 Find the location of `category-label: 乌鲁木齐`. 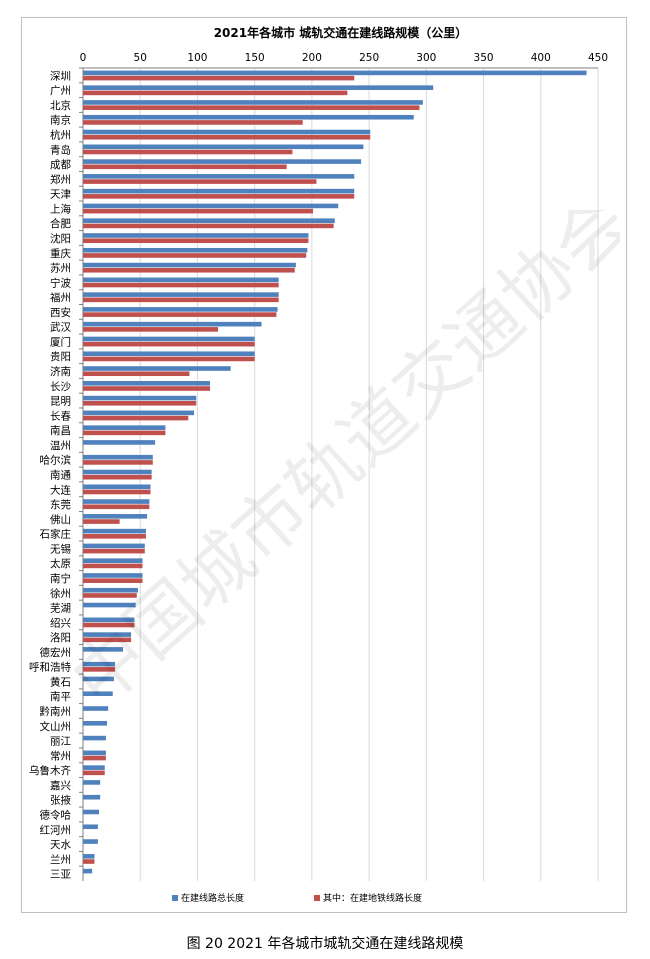

category-label: 乌鲁木齐 is located at coordinates (50, 770).